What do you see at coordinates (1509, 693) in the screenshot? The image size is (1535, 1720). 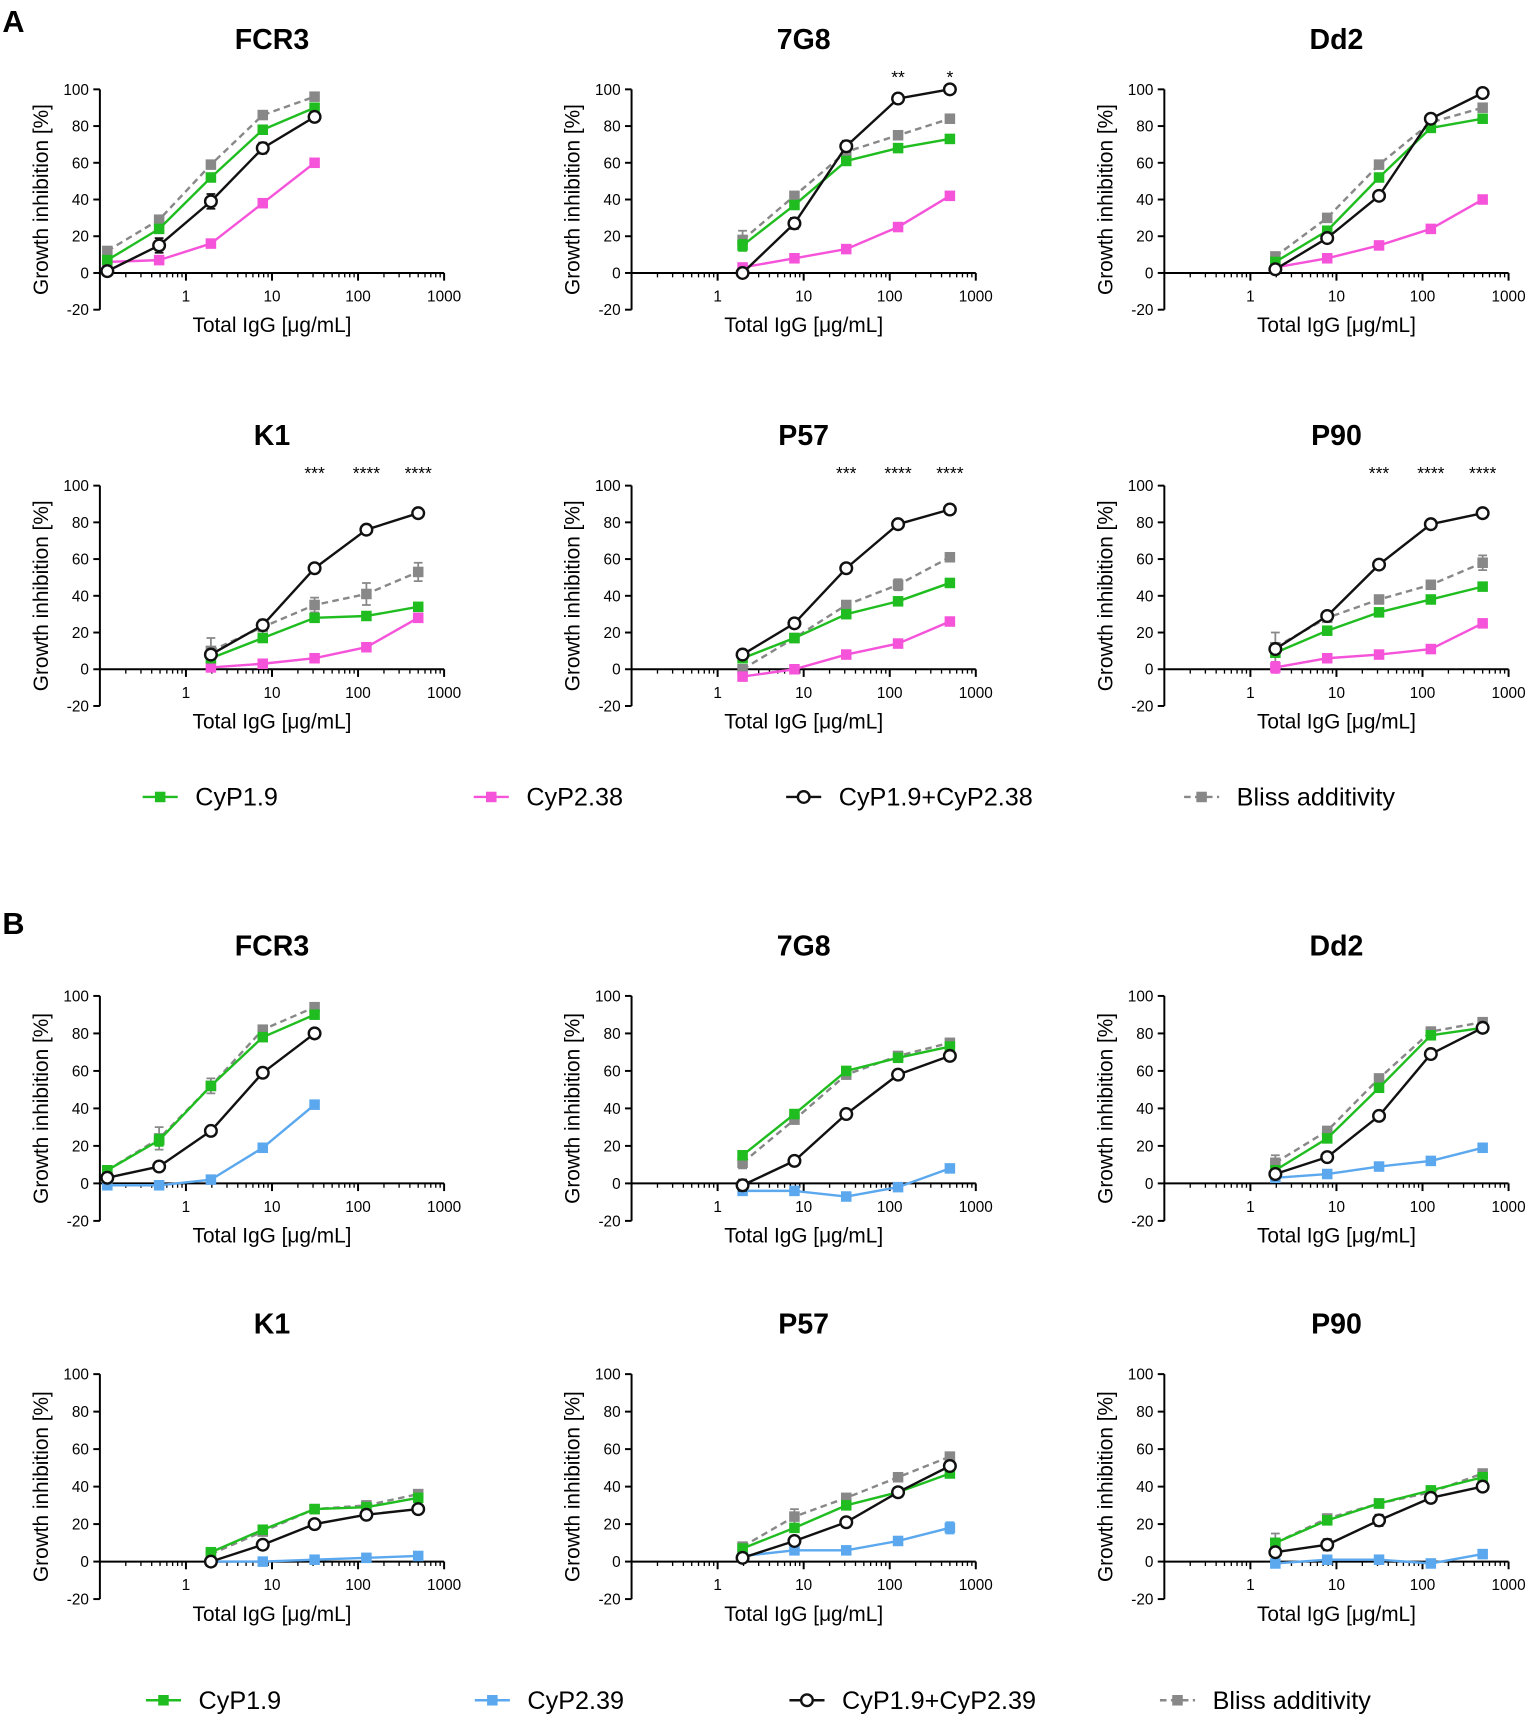 I see `x-tick-label: 1000` at bounding box center [1509, 693].